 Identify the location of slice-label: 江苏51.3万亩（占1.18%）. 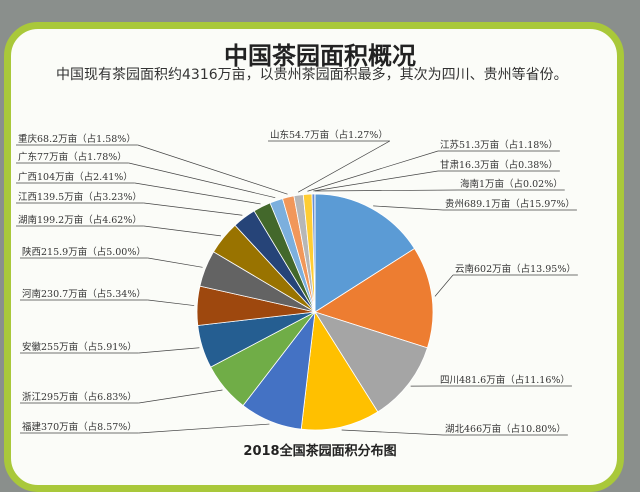
(499, 145).